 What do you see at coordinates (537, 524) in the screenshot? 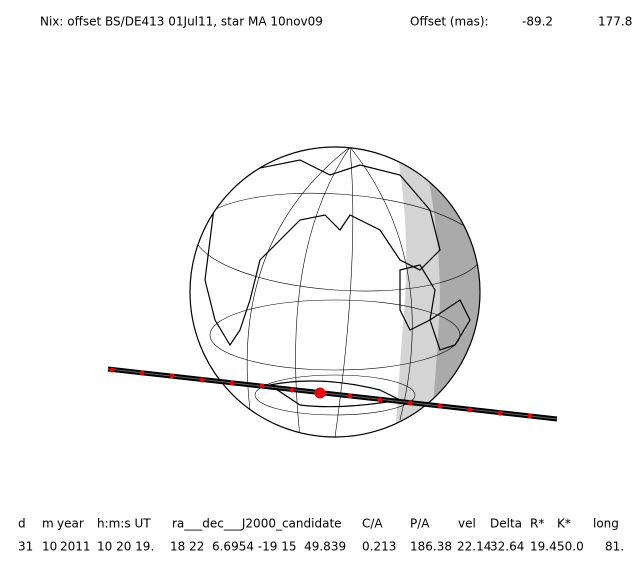
I see `column-header: R*` at bounding box center [537, 524].